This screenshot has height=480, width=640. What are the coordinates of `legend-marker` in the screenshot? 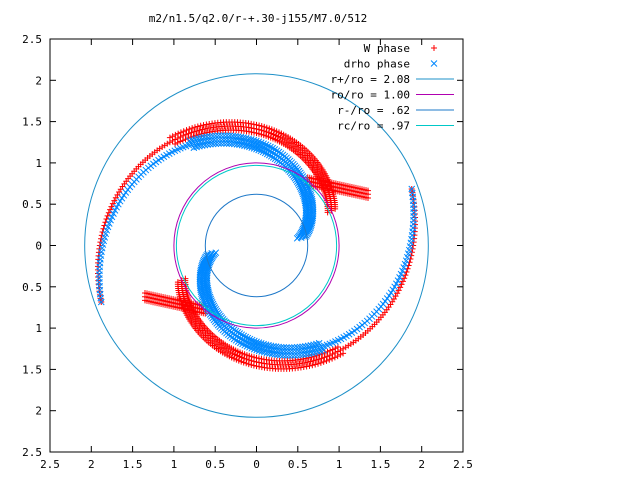 It's located at (434, 48).